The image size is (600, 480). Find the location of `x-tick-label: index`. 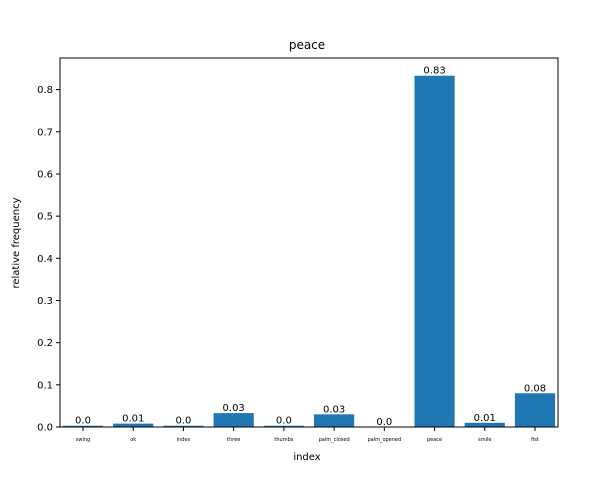

x-tick-label: index is located at coordinates (184, 440).